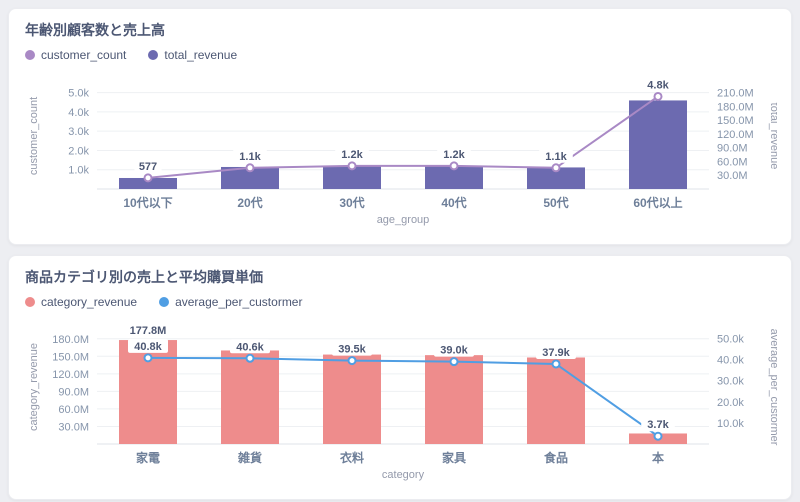 This screenshot has width=800, height=502. What do you see at coordinates (34, 136) in the screenshot?
I see `svg-text: customer_count` at bounding box center [34, 136].